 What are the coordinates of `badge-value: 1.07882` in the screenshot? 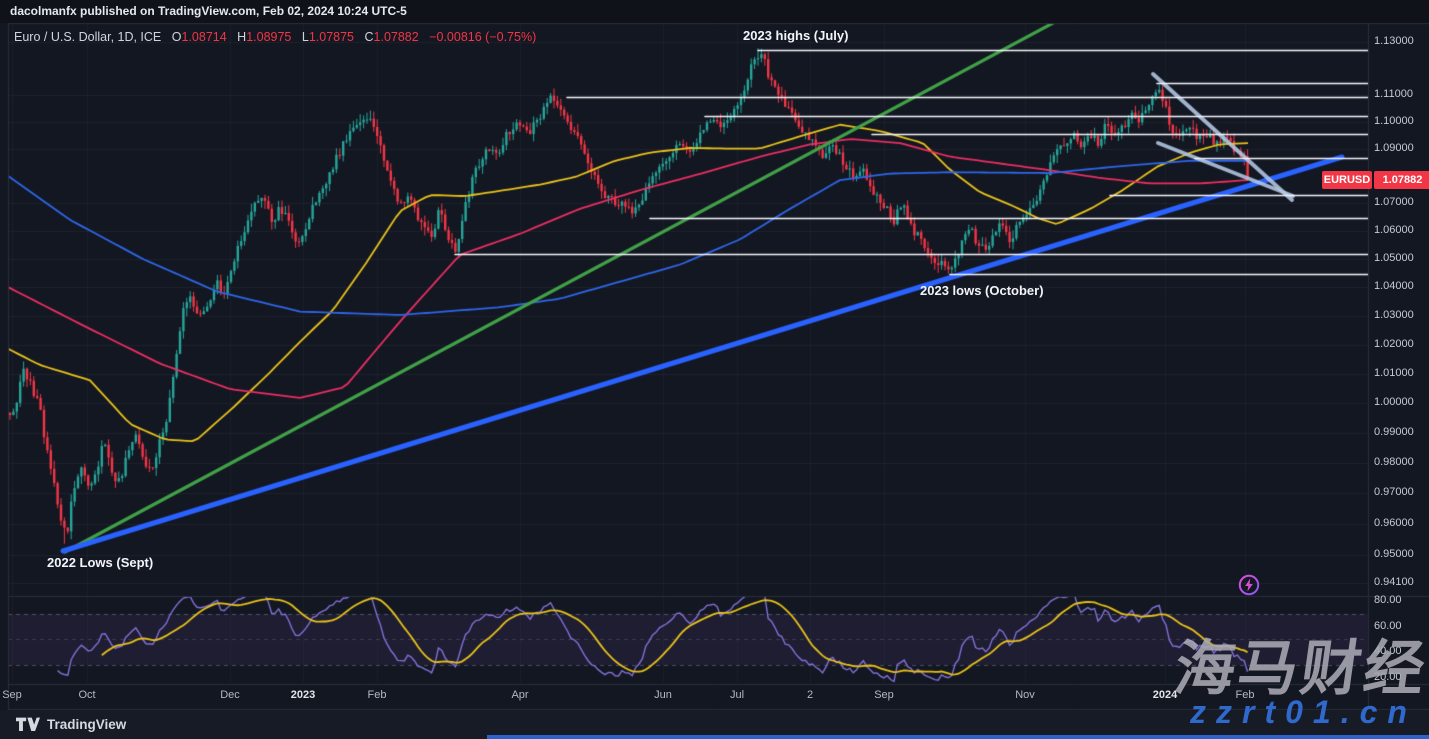 It's located at (1401, 180).